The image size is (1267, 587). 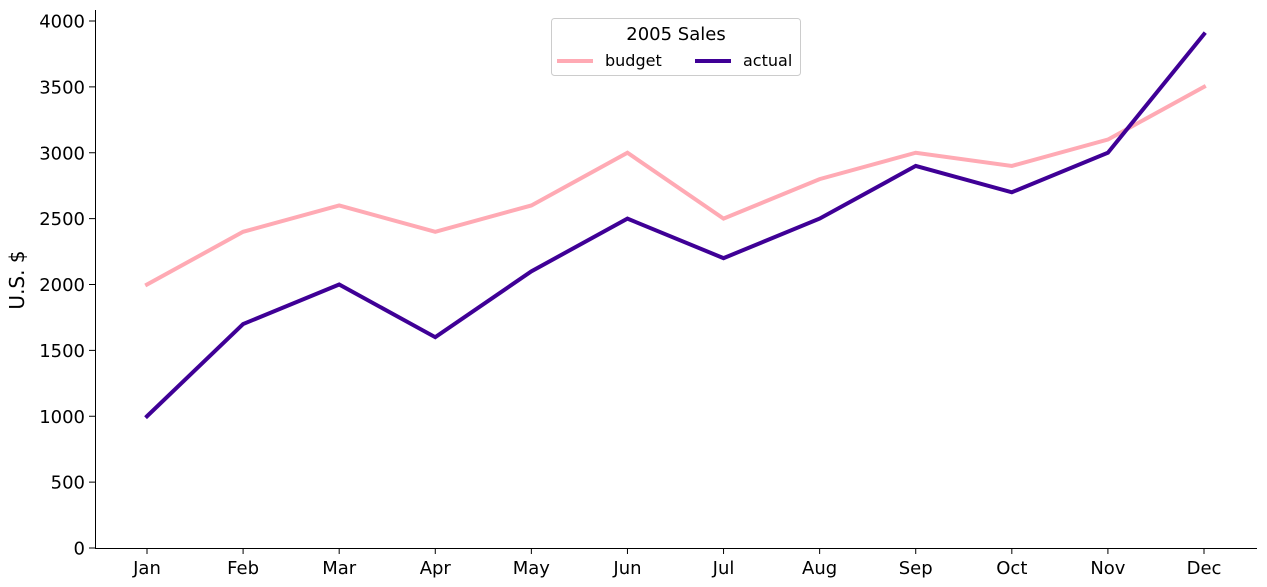 What do you see at coordinates (68, 483) in the screenshot?
I see `y-tick-label: 500` at bounding box center [68, 483].